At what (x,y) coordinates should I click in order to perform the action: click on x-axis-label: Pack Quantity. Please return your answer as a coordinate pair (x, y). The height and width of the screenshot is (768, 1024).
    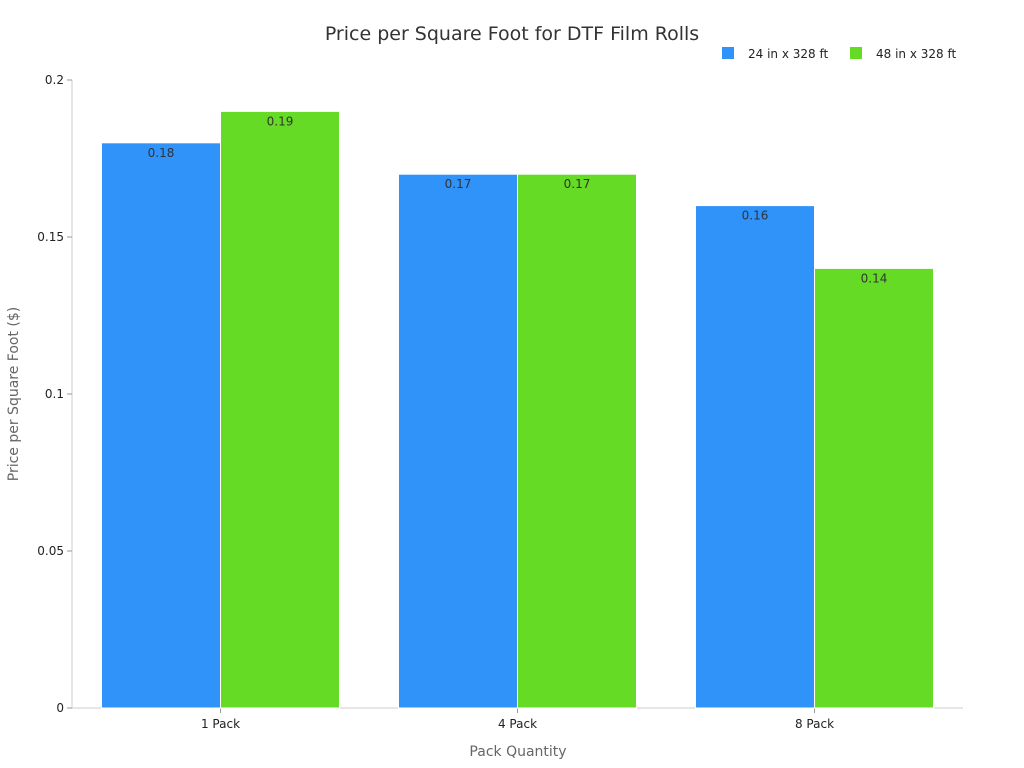
    Looking at the image, I should click on (517, 752).